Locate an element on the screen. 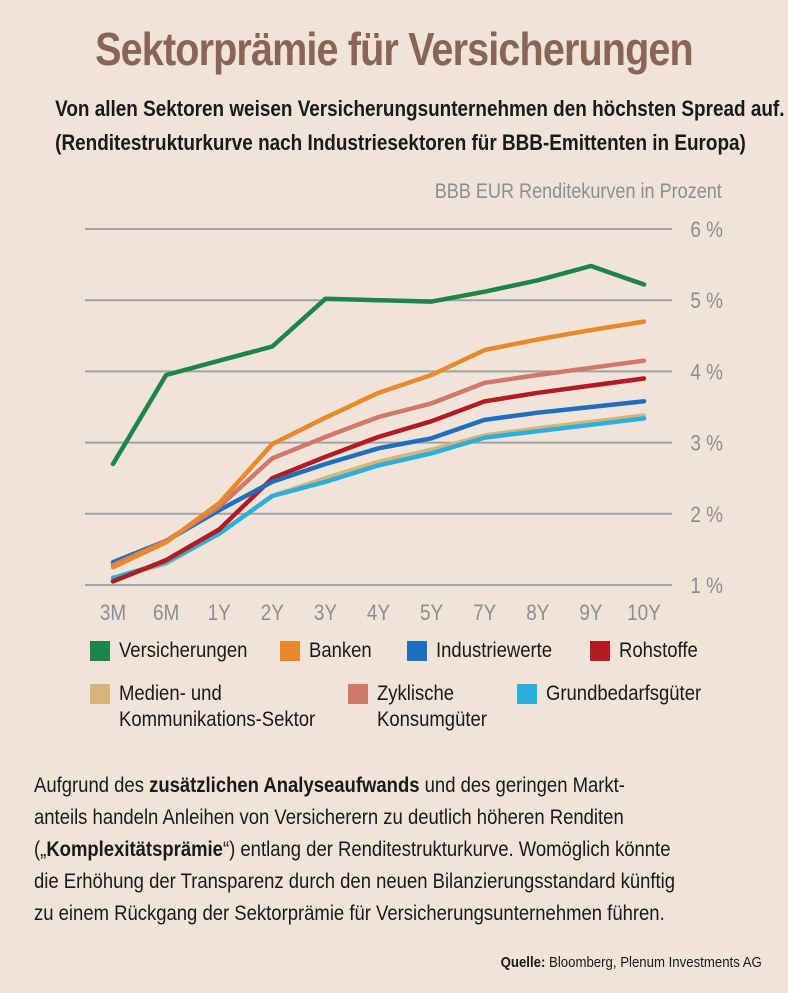 This screenshot has width=788, height=993. y-tick-label: 3 % is located at coordinates (706, 443).